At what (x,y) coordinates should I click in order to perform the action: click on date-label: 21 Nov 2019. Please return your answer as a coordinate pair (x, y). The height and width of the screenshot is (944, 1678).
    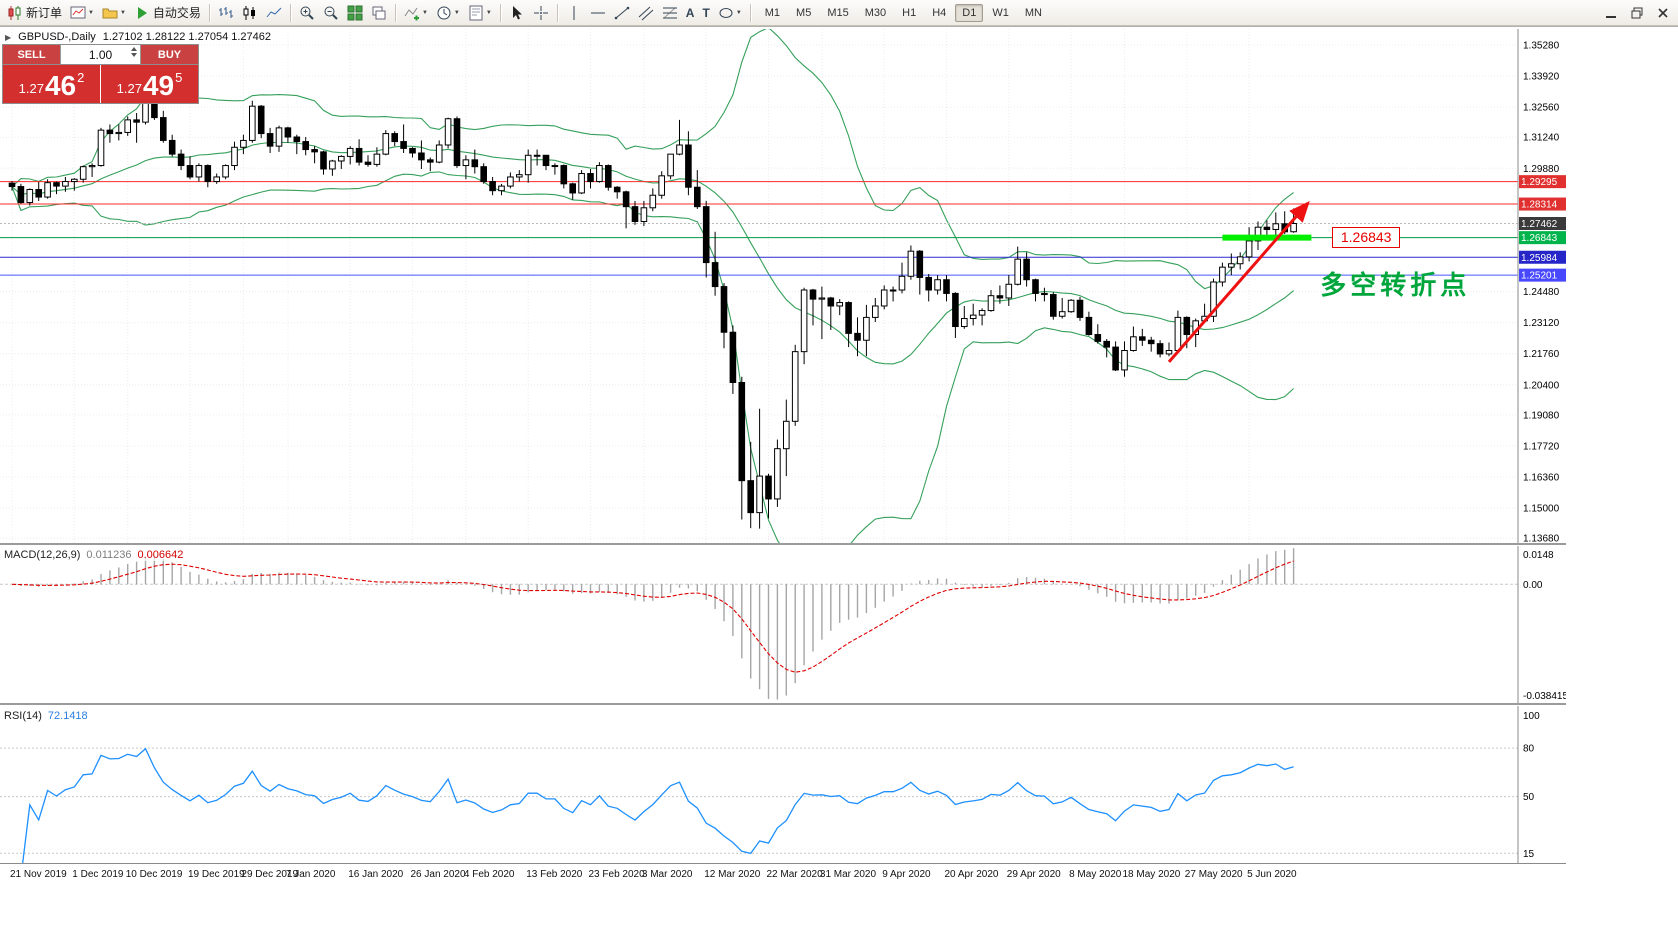
    Looking at the image, I should click on (38, 874).